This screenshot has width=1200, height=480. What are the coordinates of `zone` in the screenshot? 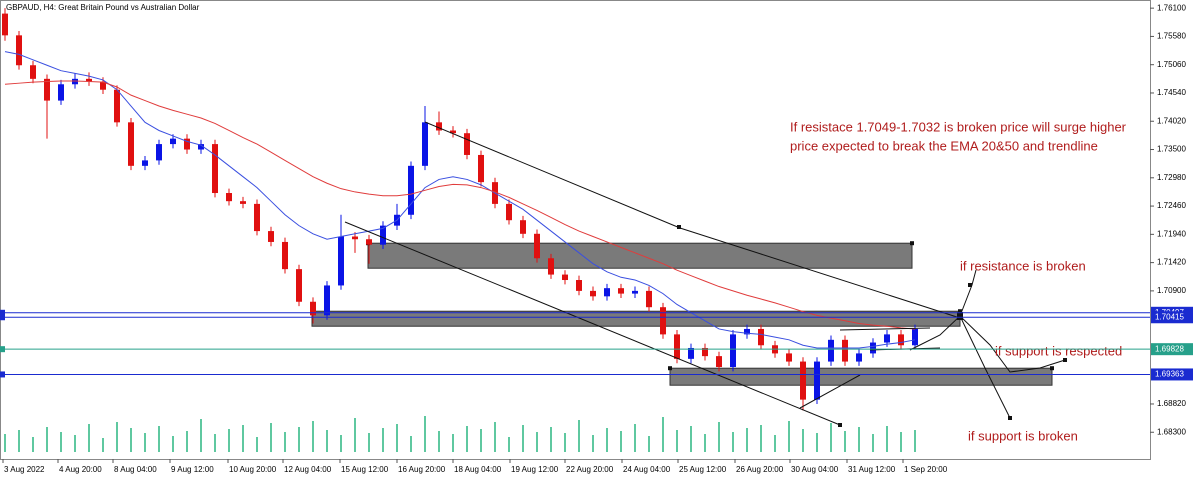 It's located at (640, 255).